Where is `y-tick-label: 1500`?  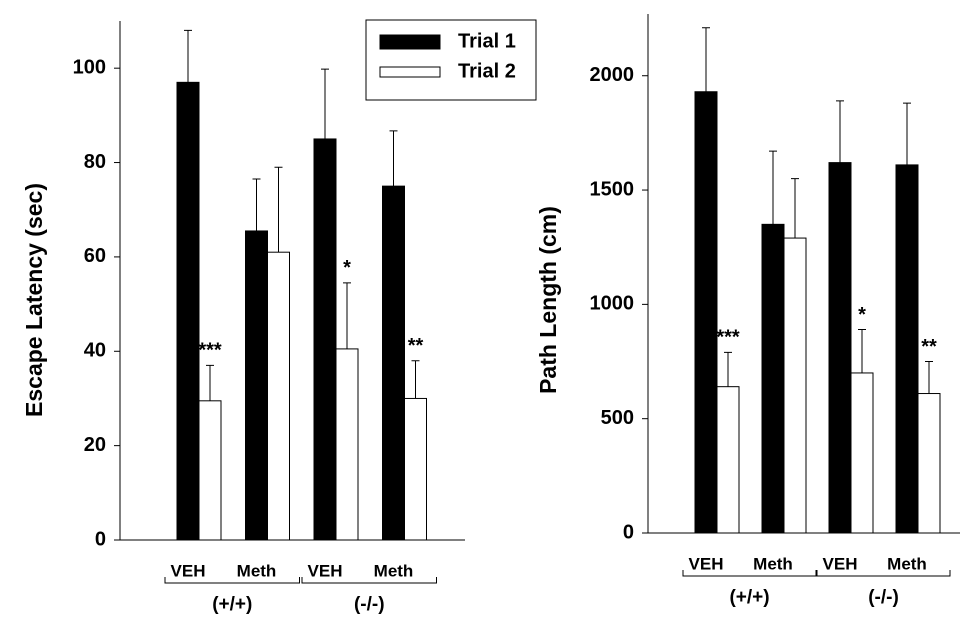 y-tick-label: 1500 is located at coordinates (612, 189).